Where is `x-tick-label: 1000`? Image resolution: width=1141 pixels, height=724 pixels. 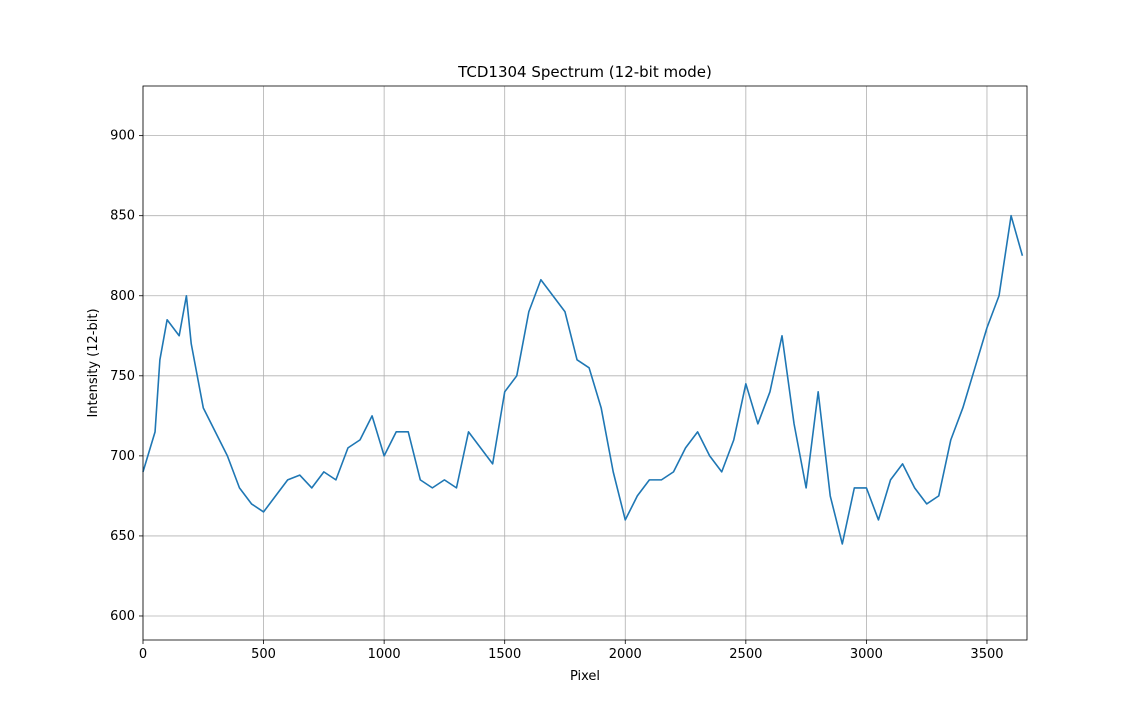 x-tick-label: 1000 is located at coordinates (384, 654).